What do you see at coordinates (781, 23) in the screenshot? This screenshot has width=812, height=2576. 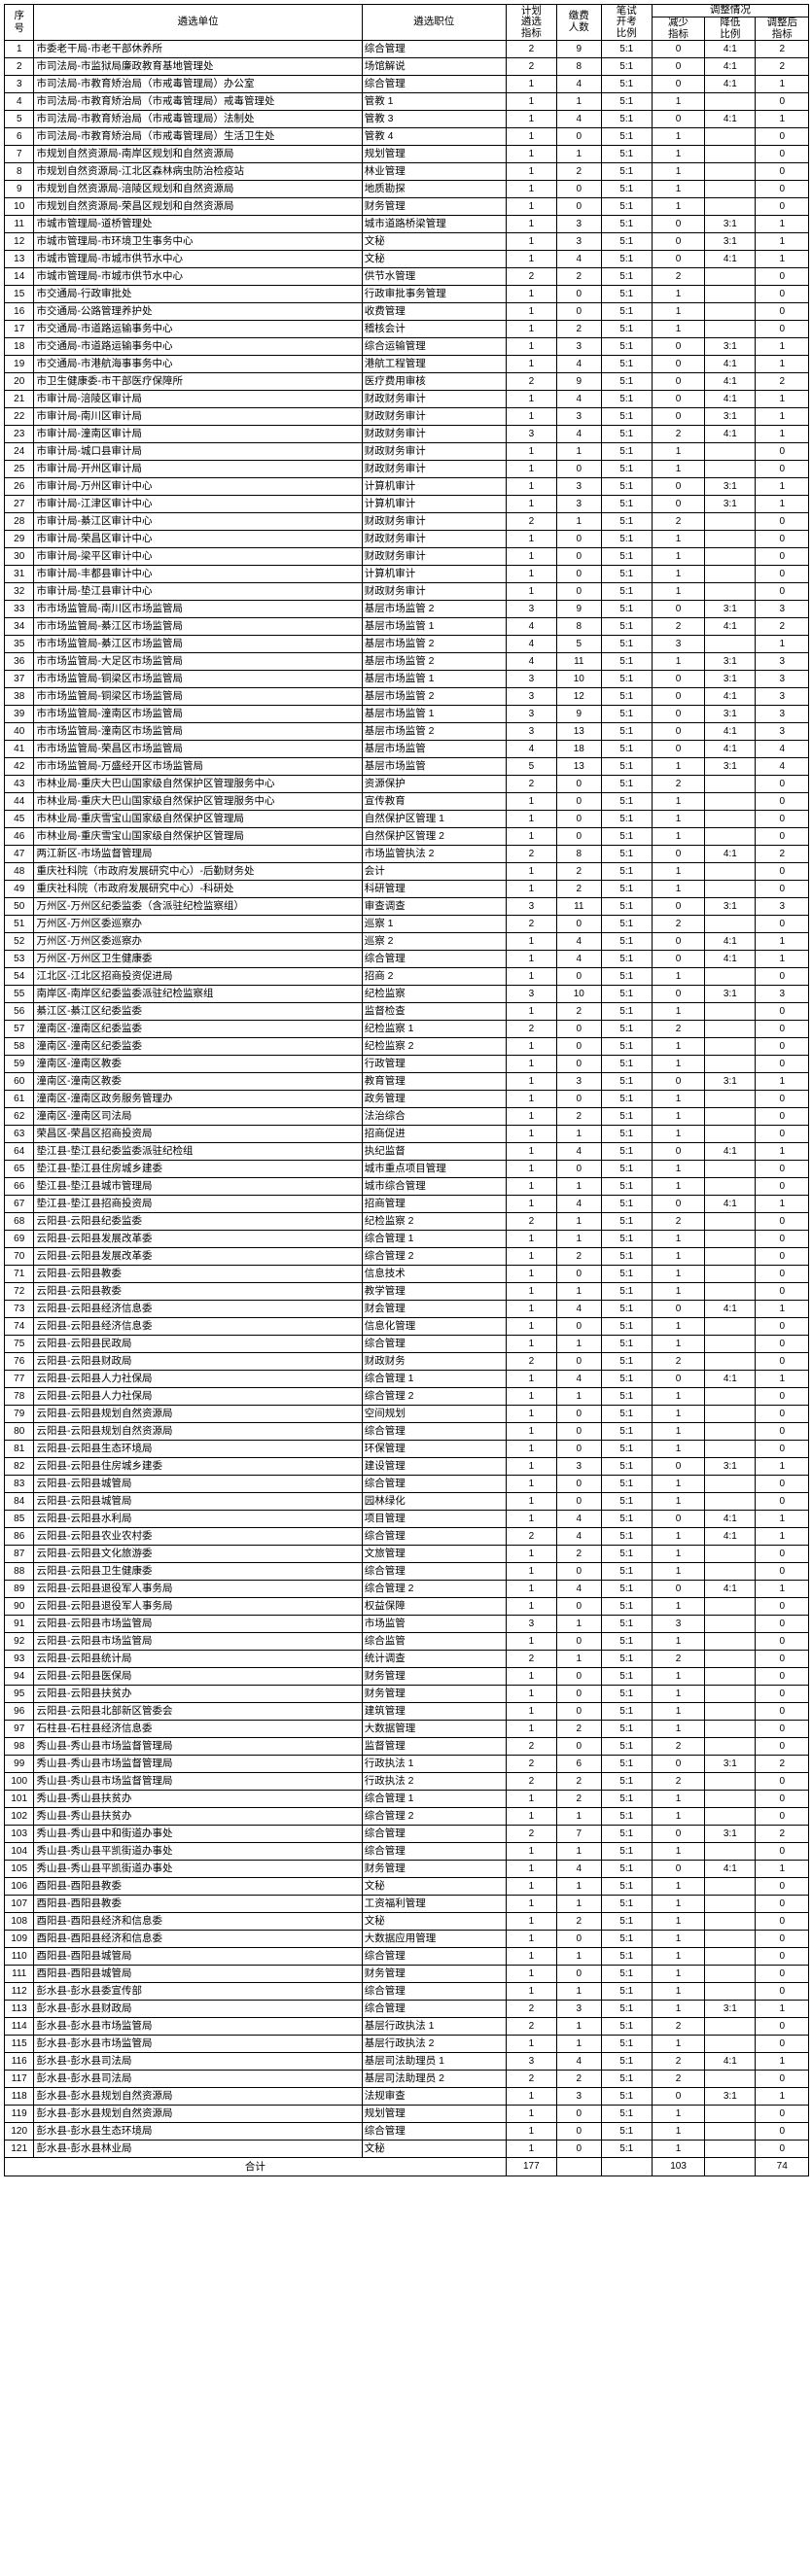 I see `header-after-line1: 调整后` at bounding box center [781, 23].